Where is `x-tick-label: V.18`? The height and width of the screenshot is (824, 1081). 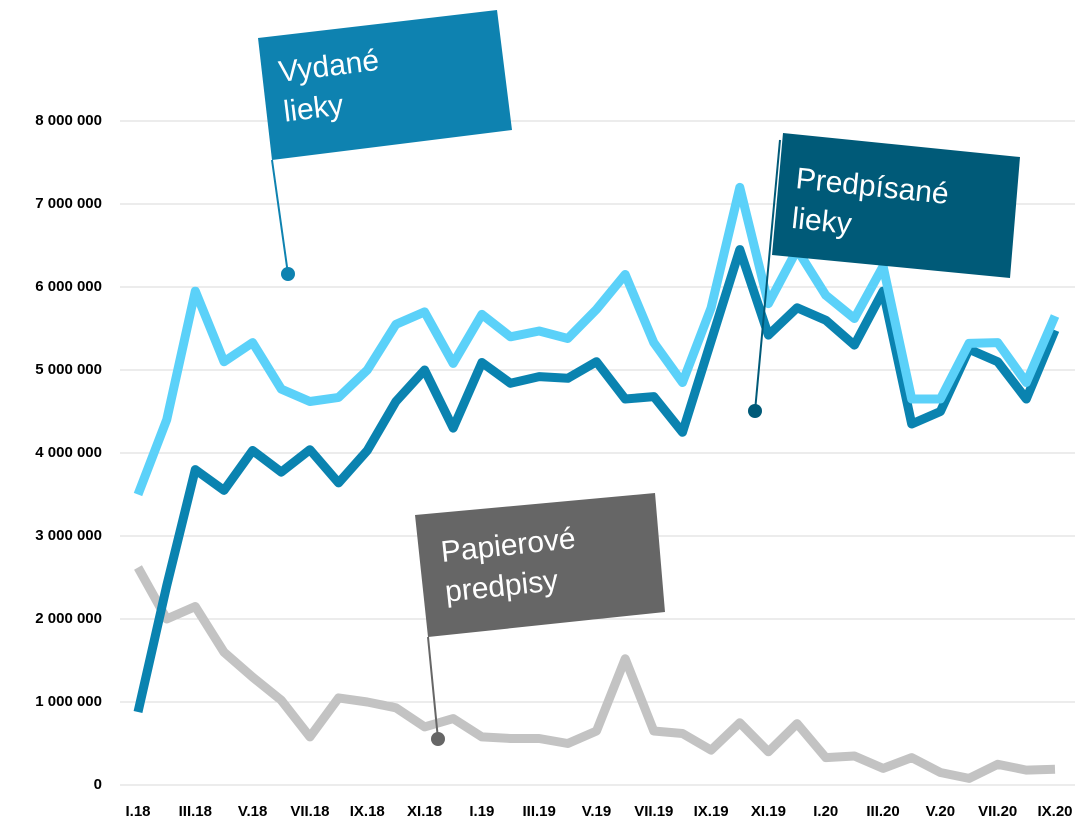 x-tick-label: V.18 is located at coordinates (252, 811).